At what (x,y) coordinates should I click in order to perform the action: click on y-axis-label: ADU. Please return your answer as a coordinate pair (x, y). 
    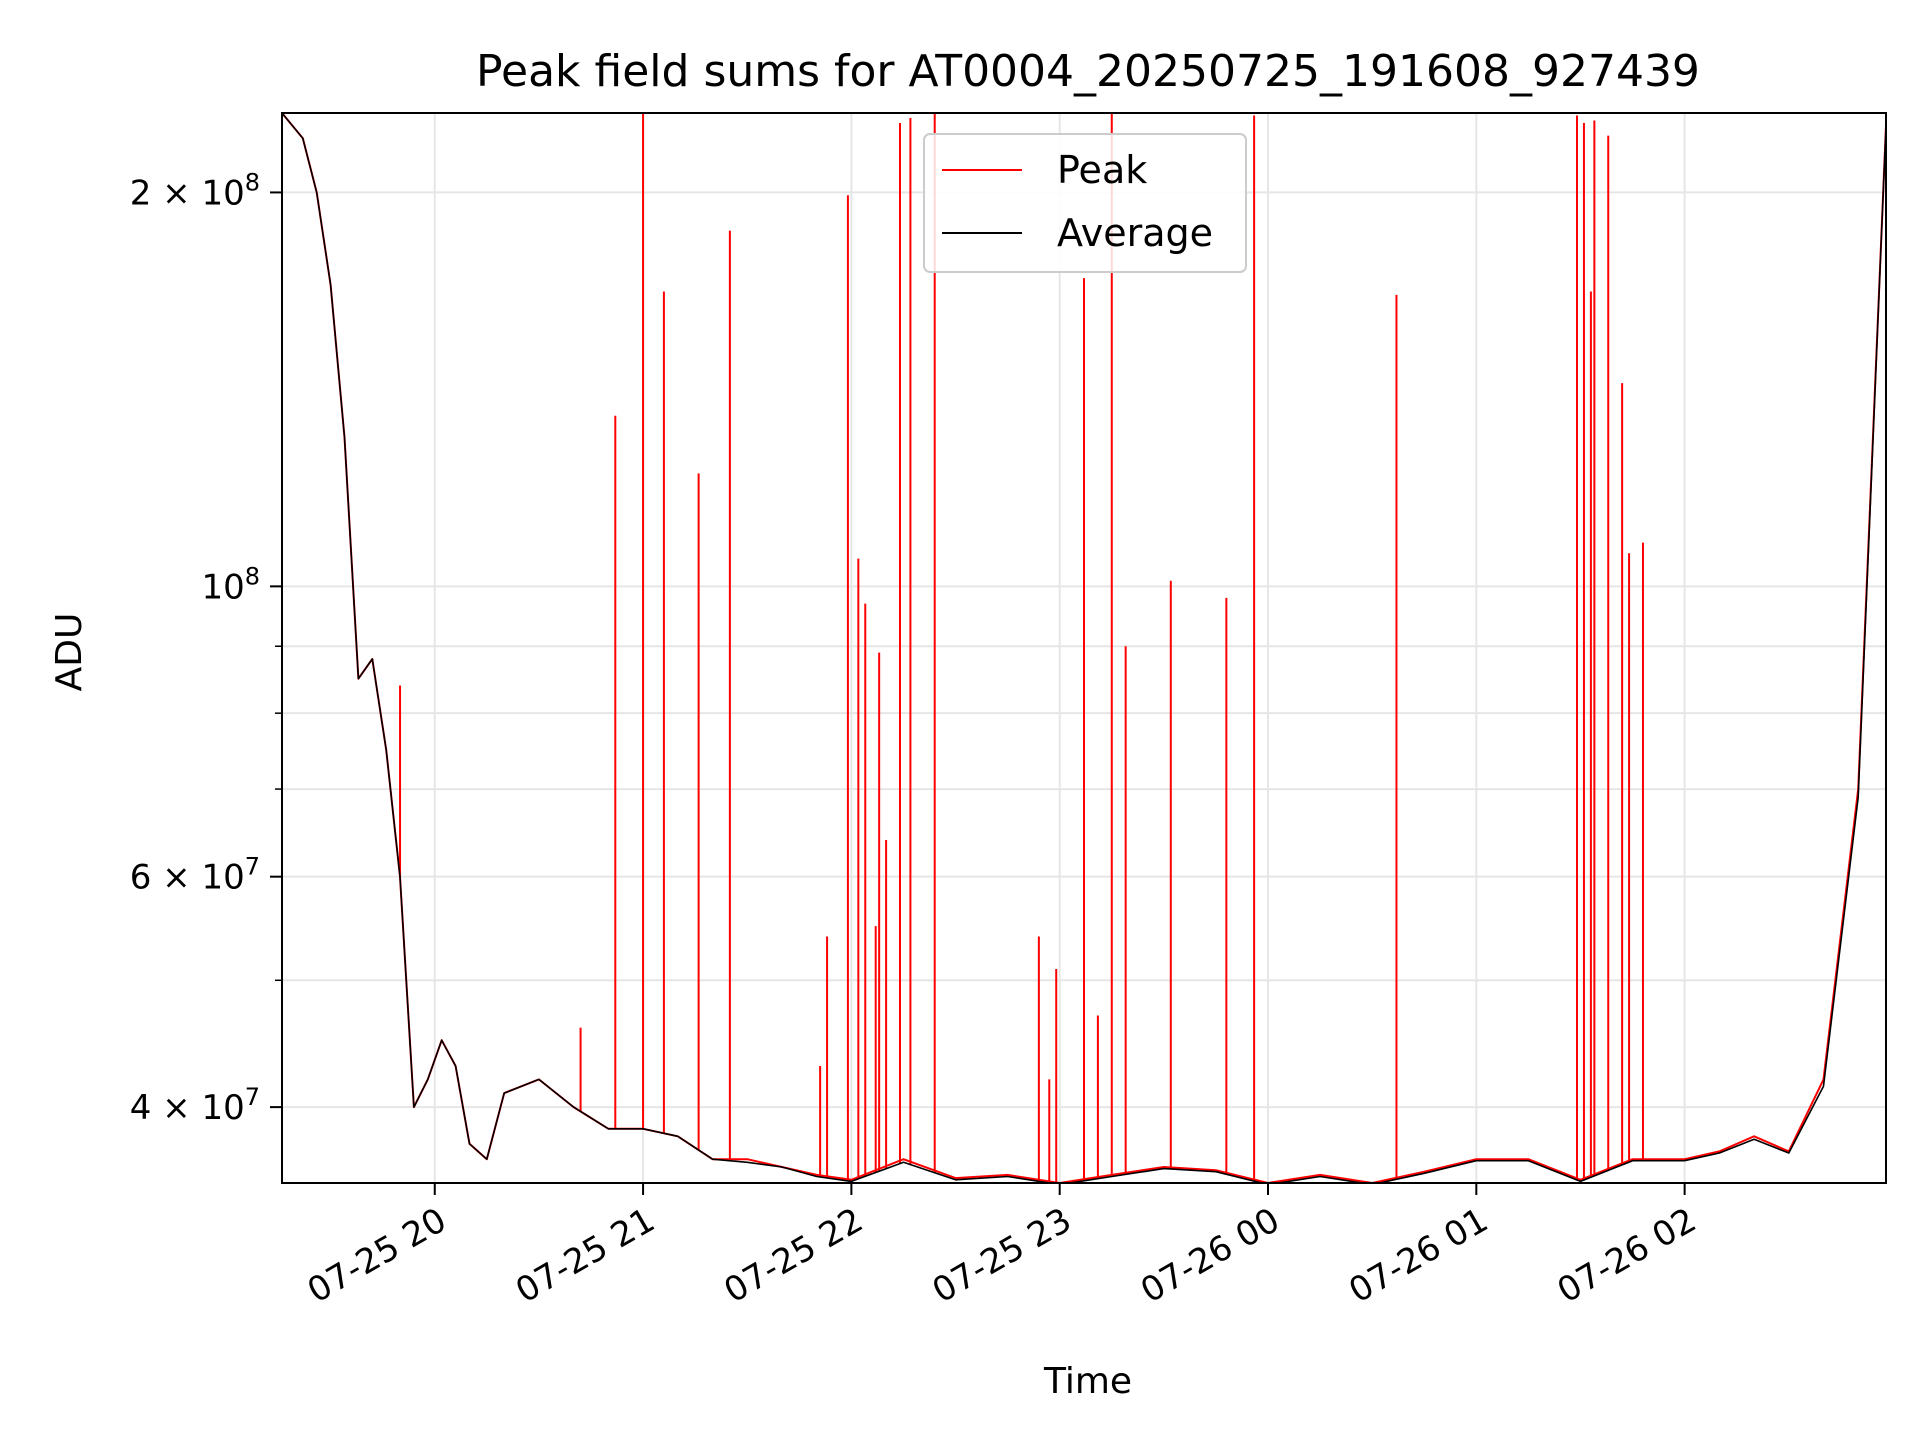
    Looking at the image, I should click on (69, 652).